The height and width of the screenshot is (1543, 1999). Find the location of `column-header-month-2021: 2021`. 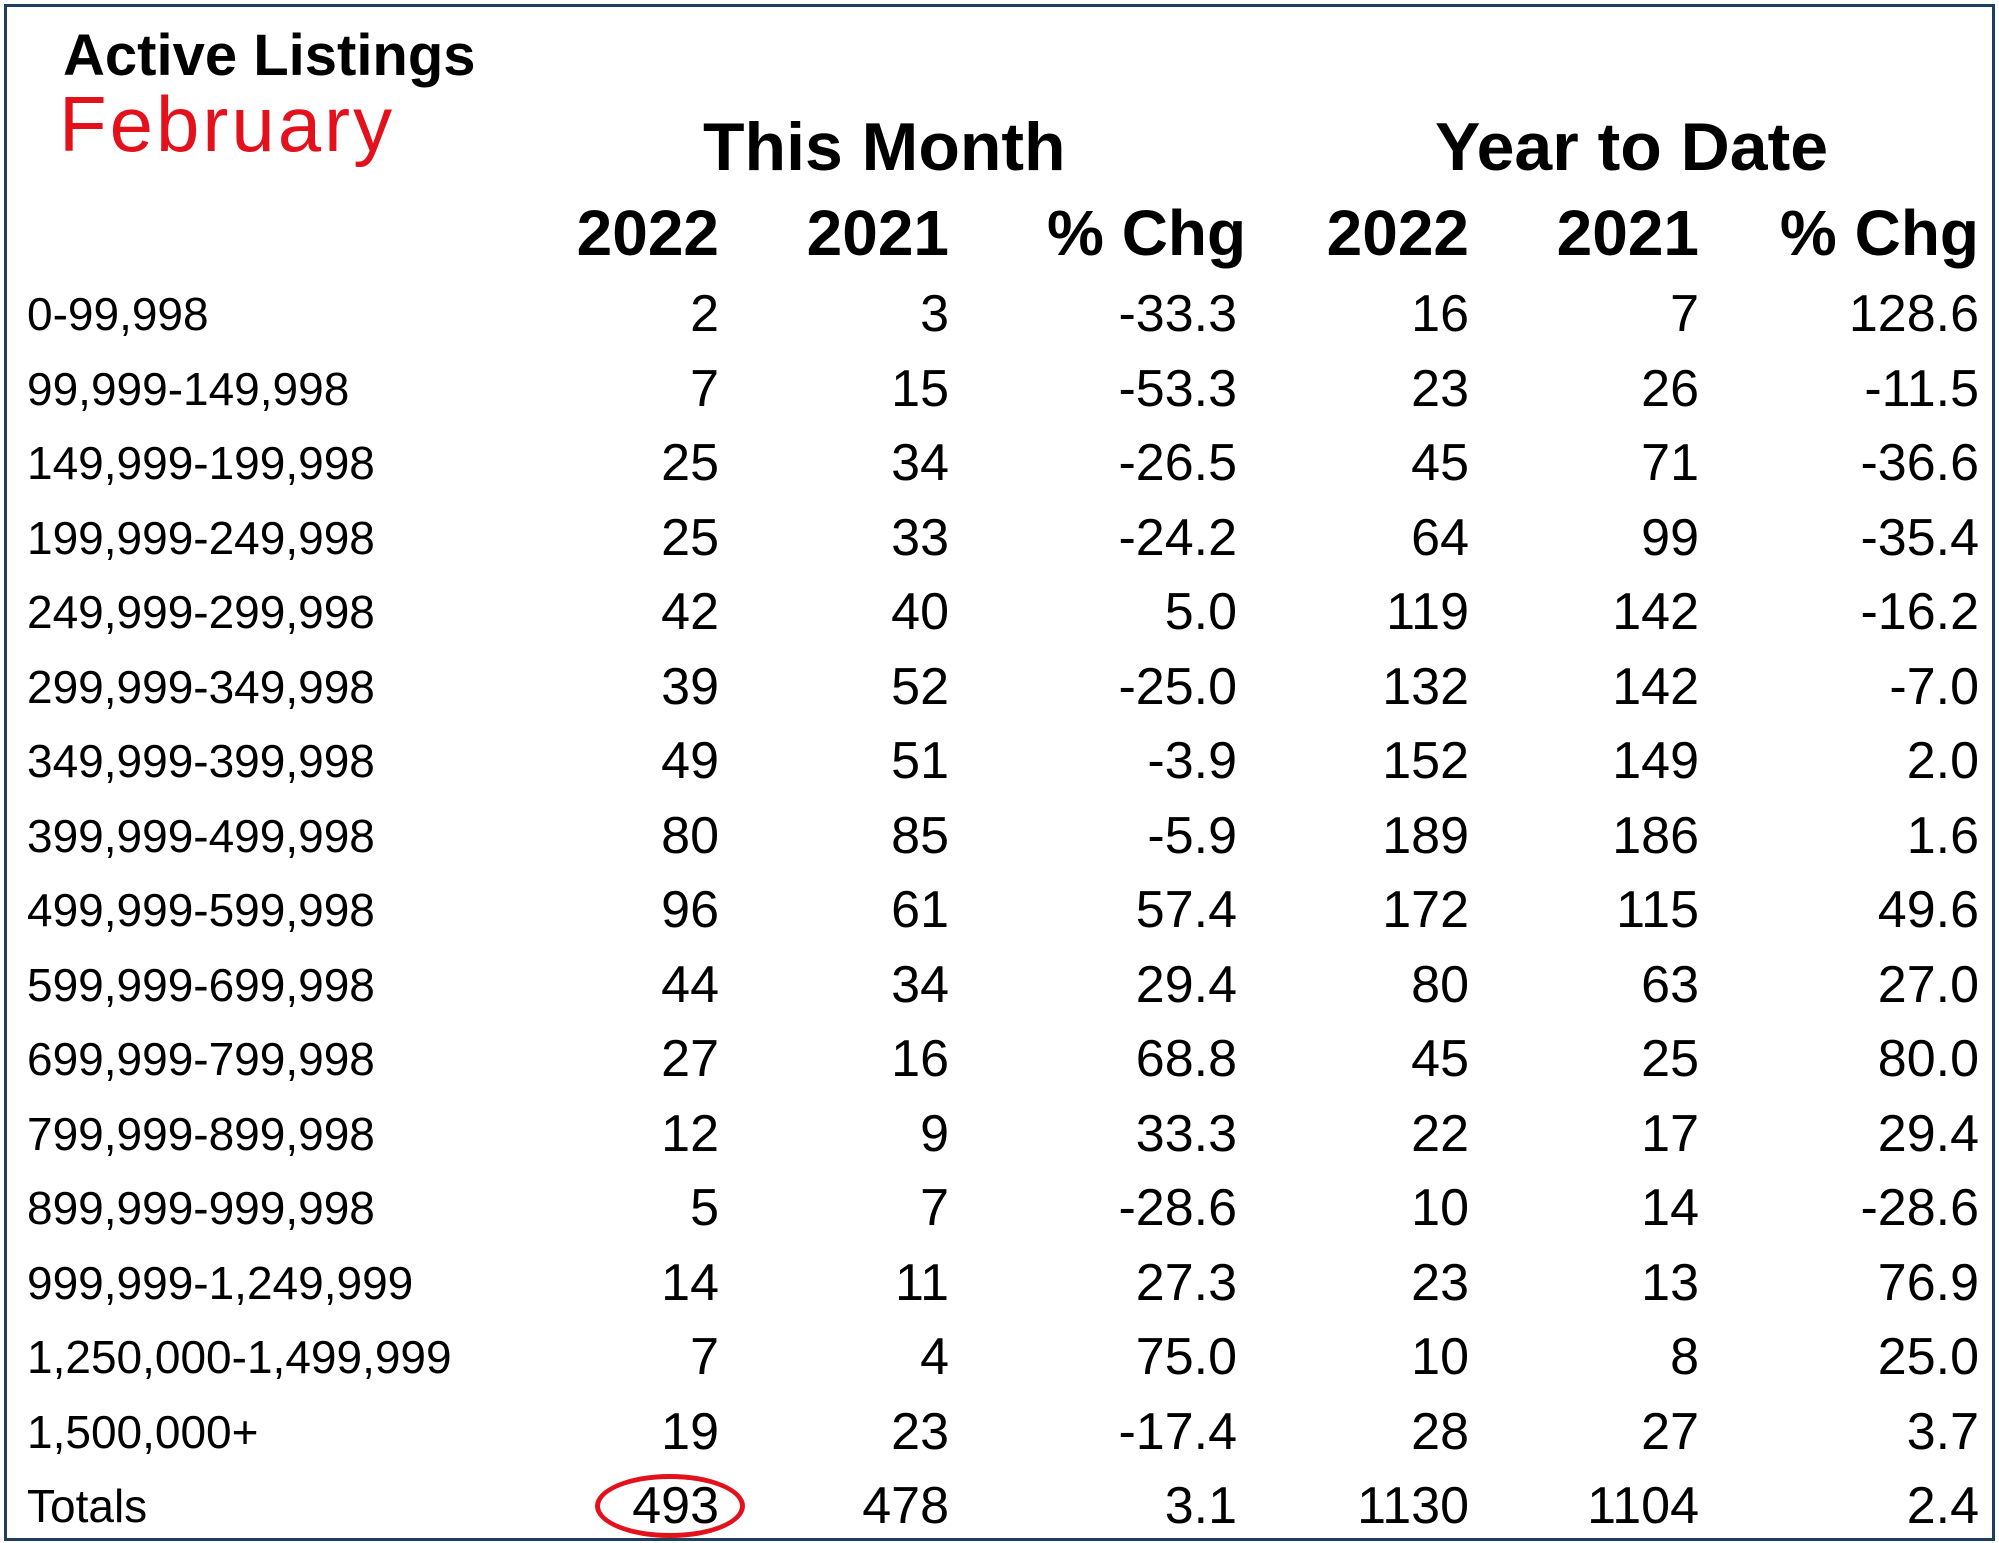

column-header-month-2021: 2021 is located at coordinates (877, 233).